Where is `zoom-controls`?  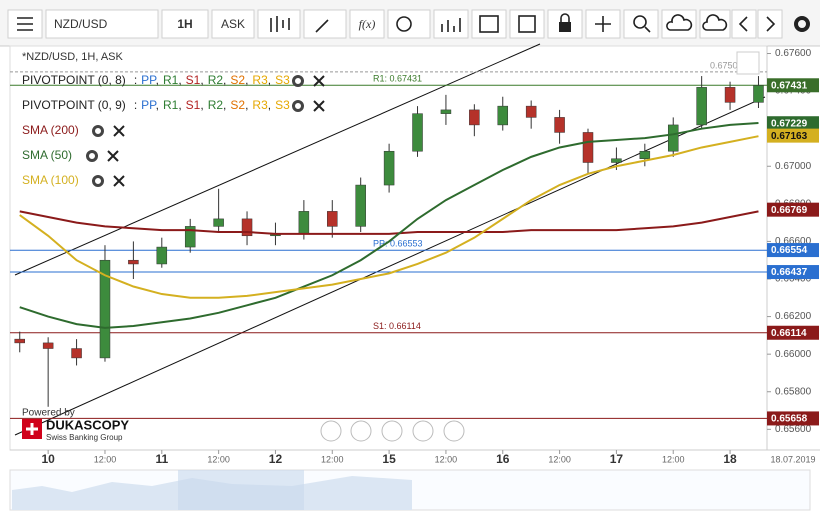 zoom-controls is located at coordinates (392, 431).